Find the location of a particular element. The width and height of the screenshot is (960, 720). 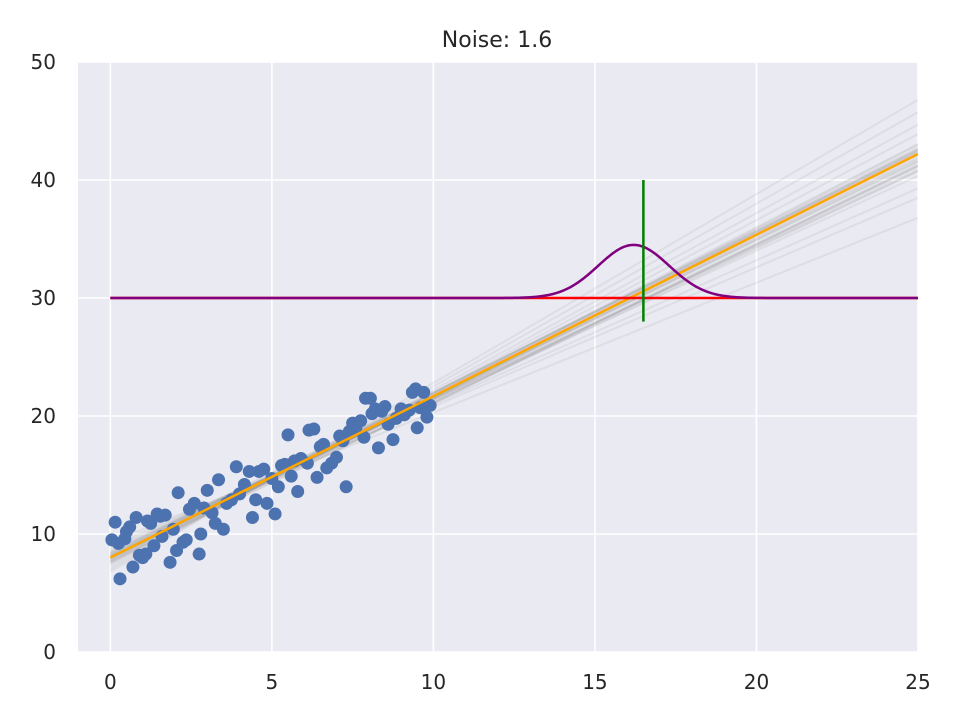

density-curve is located at coordinates (514, 271).